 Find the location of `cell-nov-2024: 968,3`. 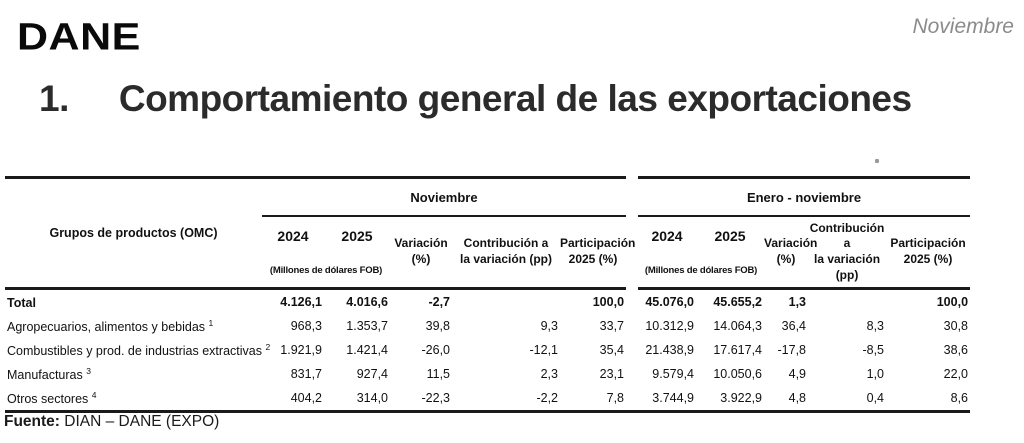

cell-nov-2024: 968,3 is located at coordinates (306, 326).